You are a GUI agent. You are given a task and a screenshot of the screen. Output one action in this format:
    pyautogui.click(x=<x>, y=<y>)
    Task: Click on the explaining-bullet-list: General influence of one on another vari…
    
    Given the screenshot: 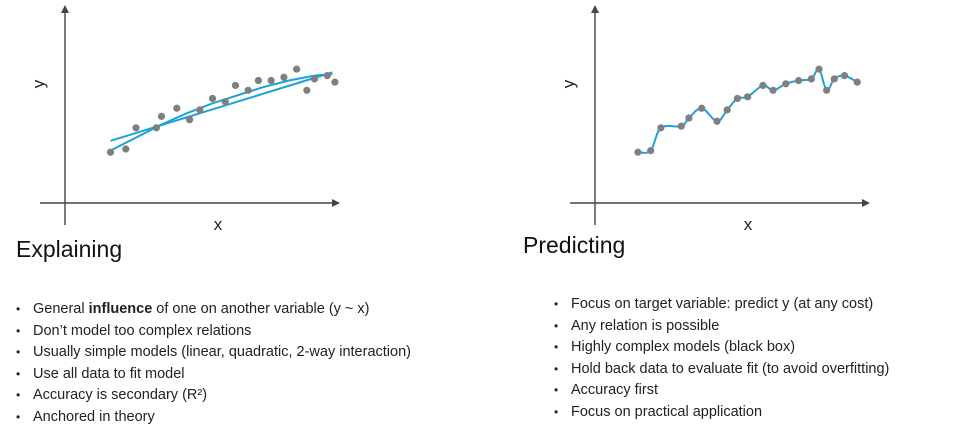 What is the action you would take?
    pyautogui.click(x=212, y=363)
    